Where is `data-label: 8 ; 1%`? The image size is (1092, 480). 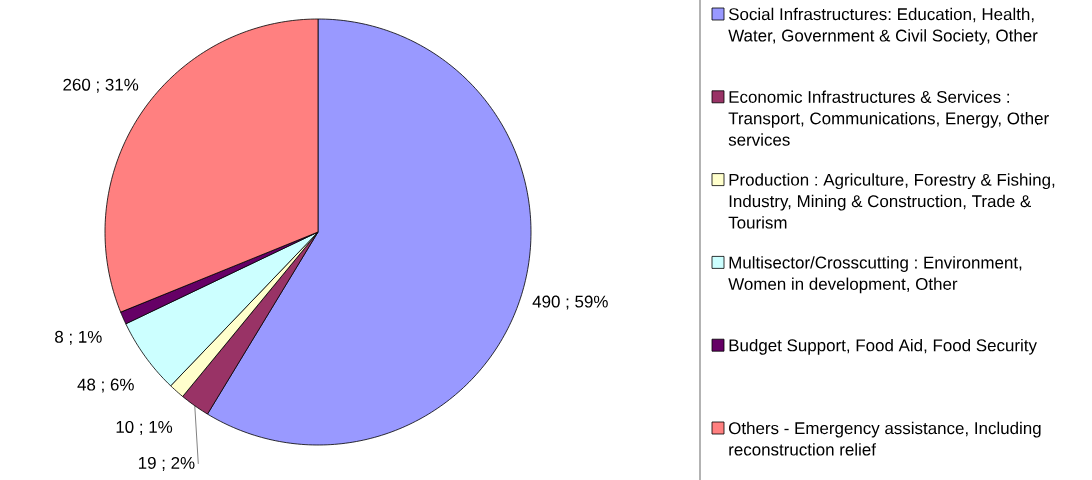
data-label: 8 ; 1% is located at coordinates (78, 337).